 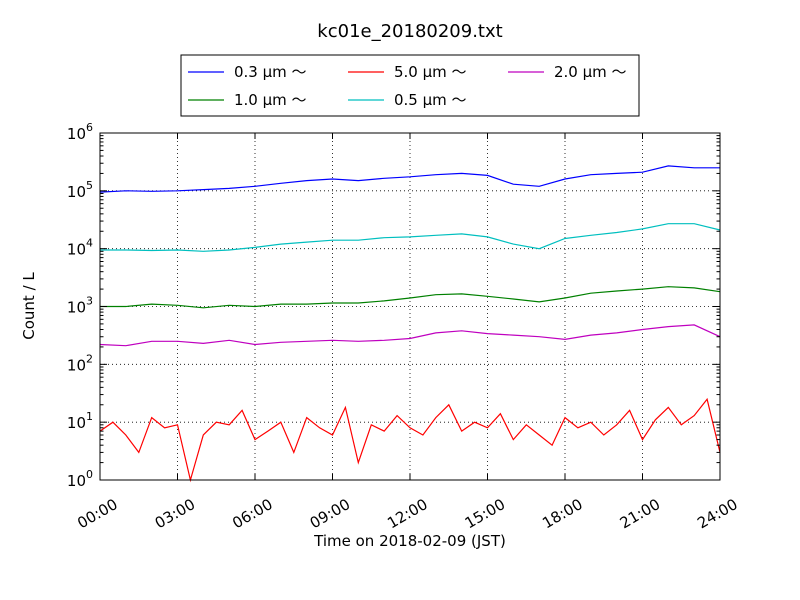 What do you see at coordinates (485, 513) in the screenshot?
I see `x-tick-label: 15:00` at bounding box center [485, 513].